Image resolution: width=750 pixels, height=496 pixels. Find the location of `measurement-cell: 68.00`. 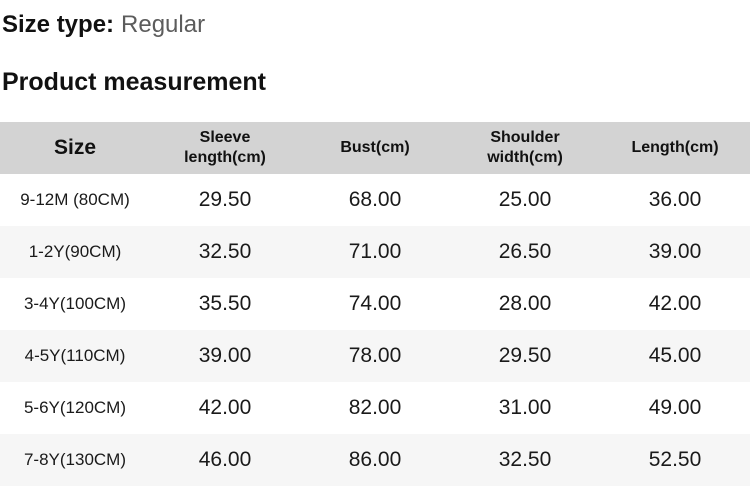

measurement-cell: 68.00 is located at coordinates (375, 199).